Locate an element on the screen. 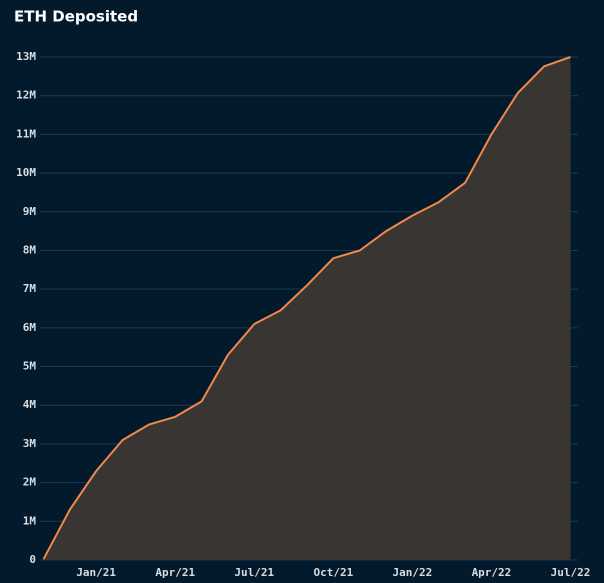 The height and width of the screenshot is (583, 604). y-tick-label: 8M is located at coordinates (30, 249).